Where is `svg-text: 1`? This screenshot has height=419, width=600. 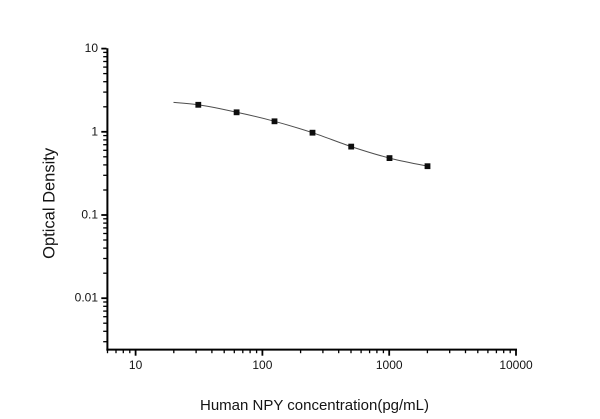 svg-text: 1 is located at coordinates (94, 131).